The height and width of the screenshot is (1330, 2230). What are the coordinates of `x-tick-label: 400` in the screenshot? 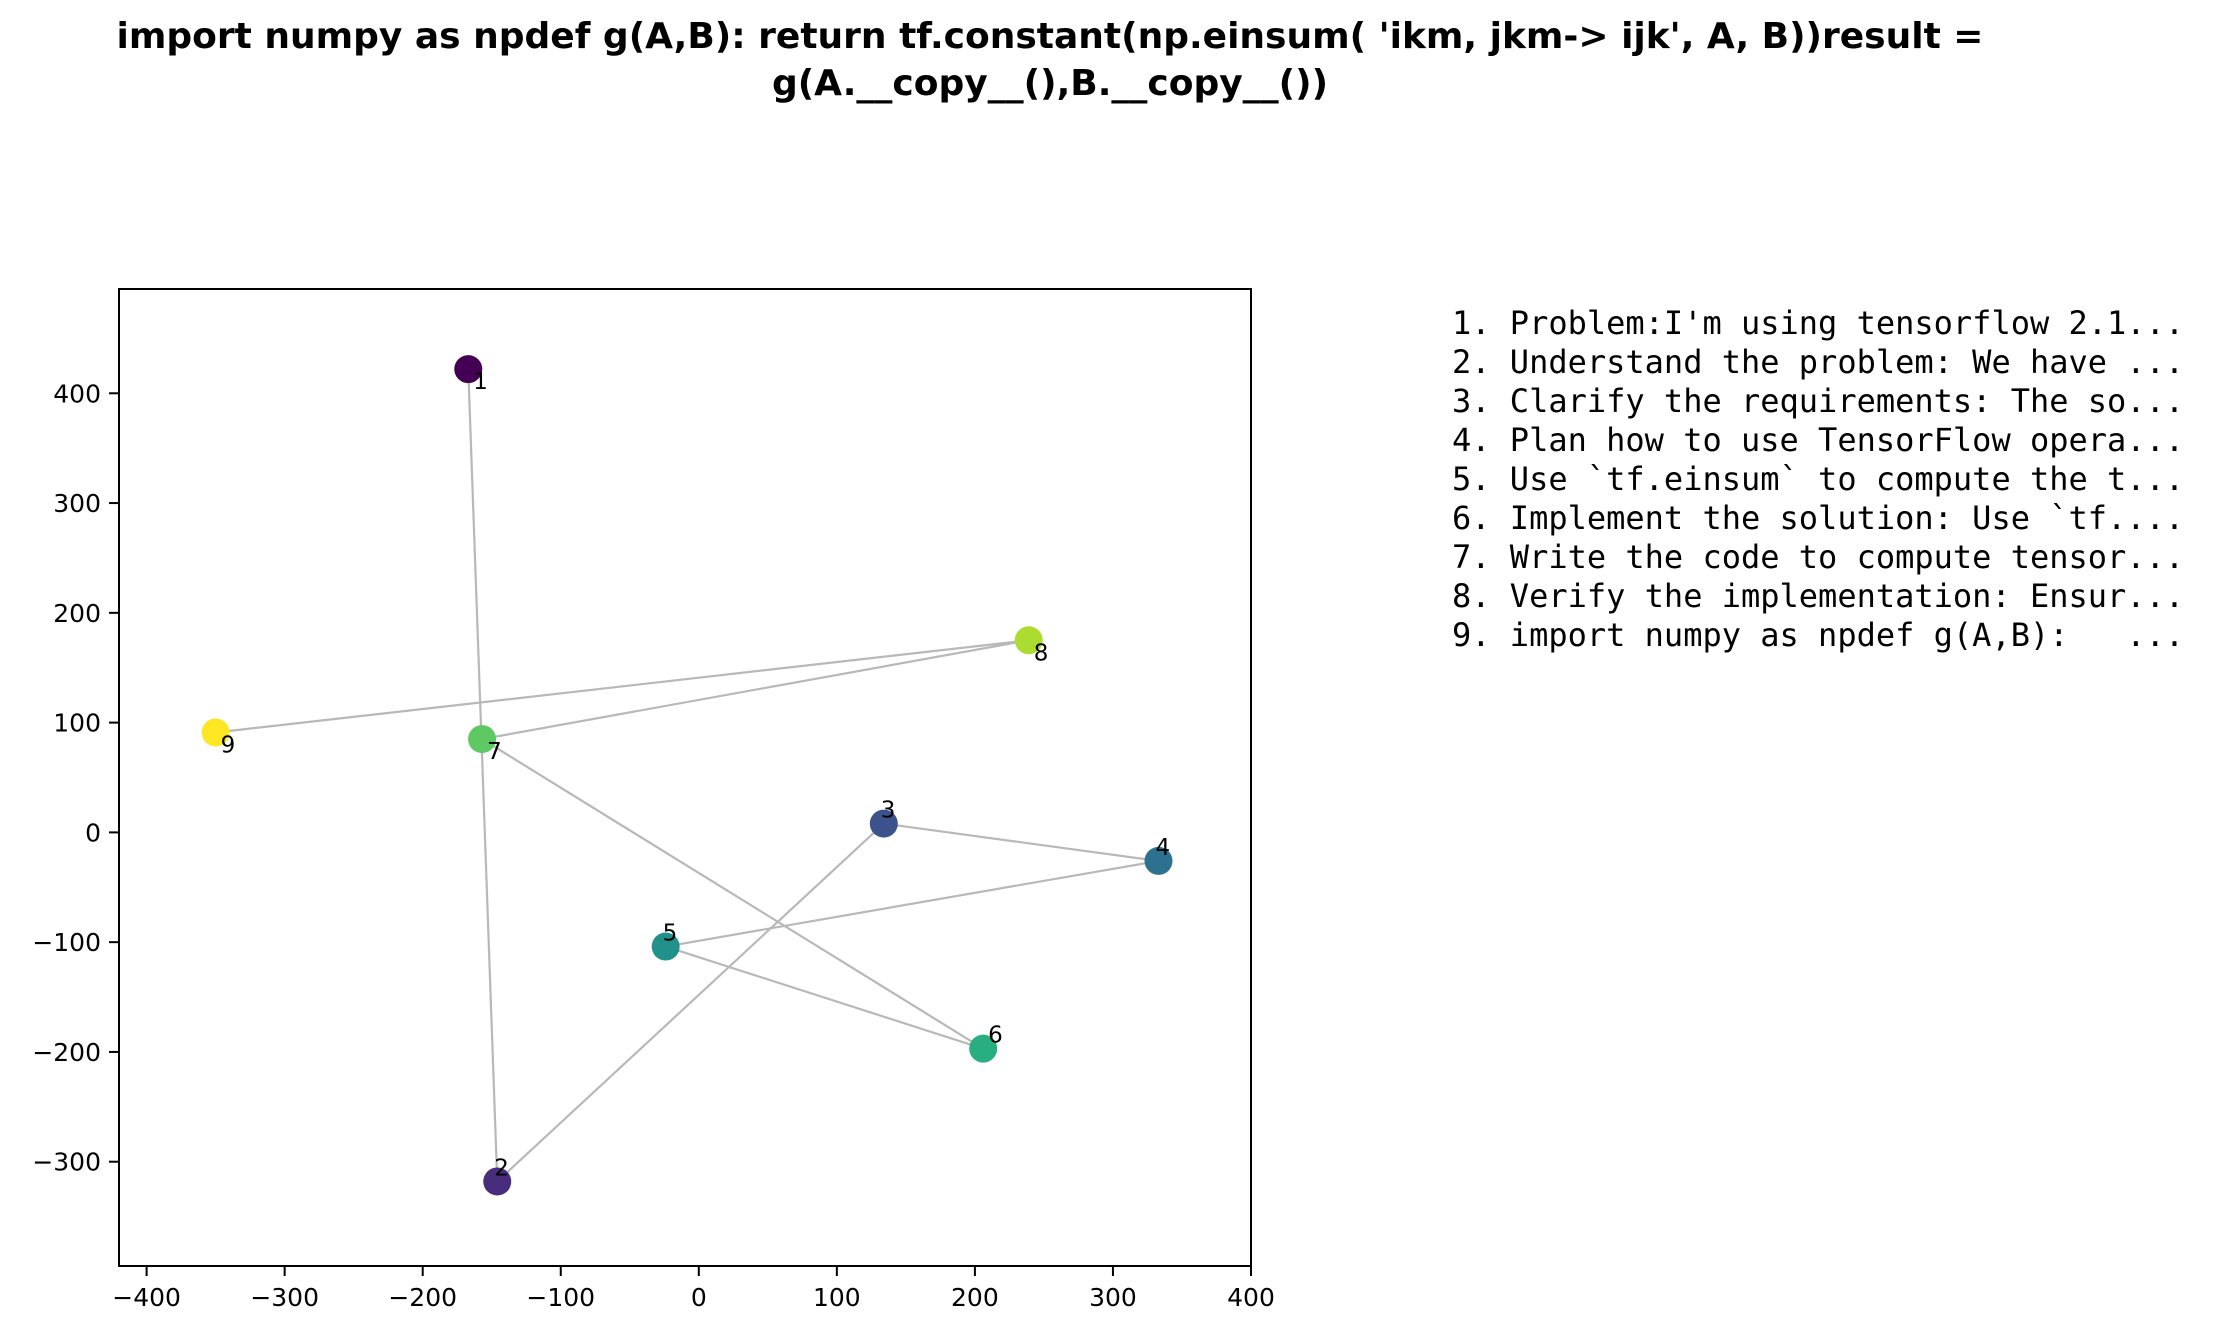 It's located at (1251, 1297).